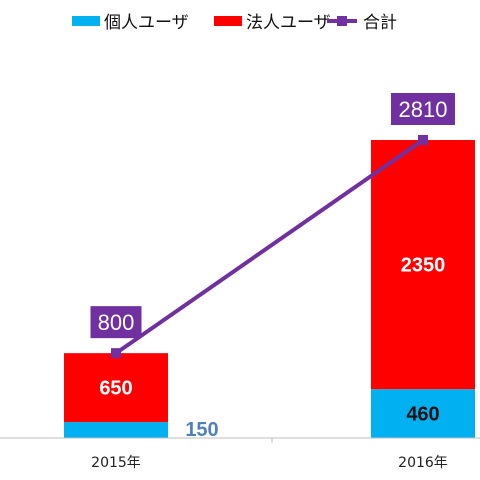 Image resolution: width=480 pixels, height=480 pixels. I want to click on data-label: 2350, so click(423, 266).